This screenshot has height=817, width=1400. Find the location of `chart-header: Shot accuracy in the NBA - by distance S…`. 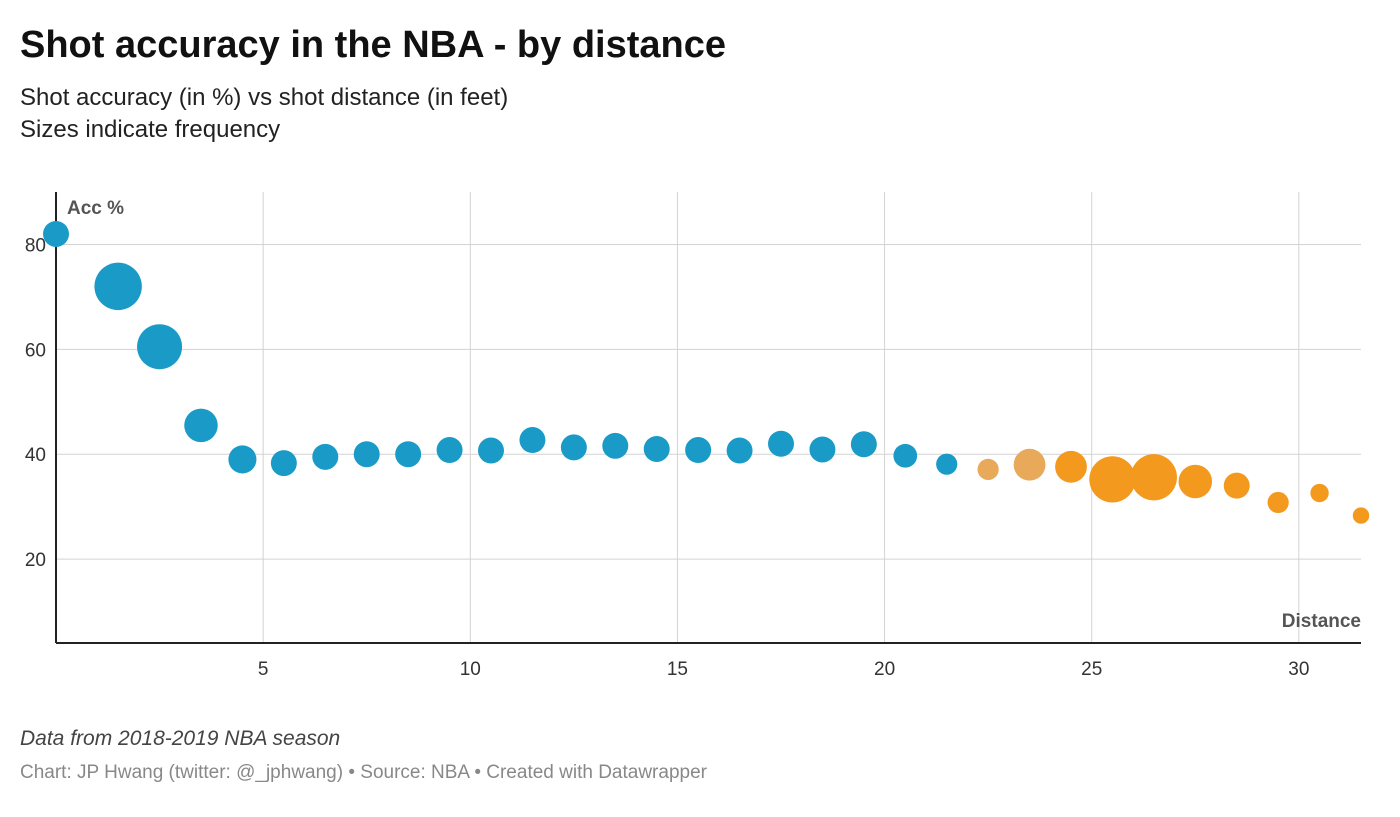

chart-header: Shot accuracy in the NBA - by distance S… is located at coordinates (700, 84).